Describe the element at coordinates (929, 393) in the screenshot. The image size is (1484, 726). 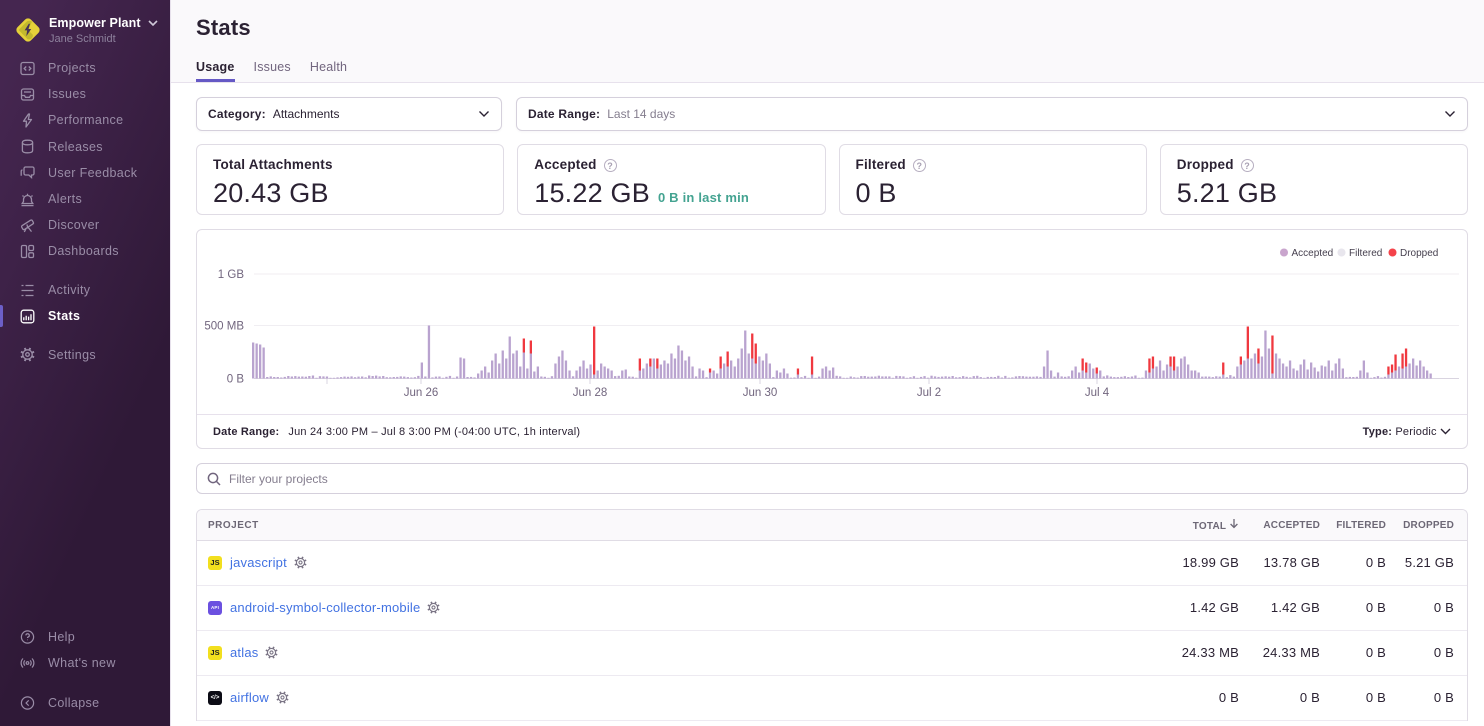
I see `svg-text: Jul 2` at that location.